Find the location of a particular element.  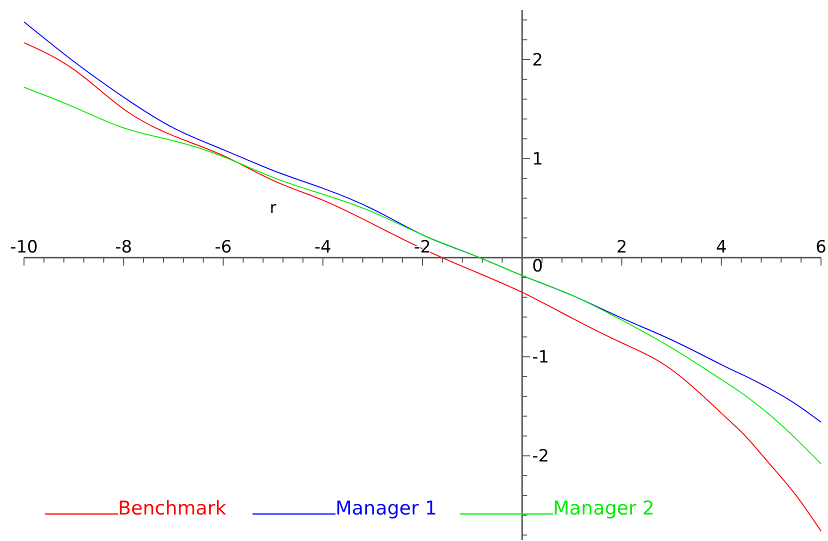

y-tick-label: -1 is located at coordinates (541, 358).